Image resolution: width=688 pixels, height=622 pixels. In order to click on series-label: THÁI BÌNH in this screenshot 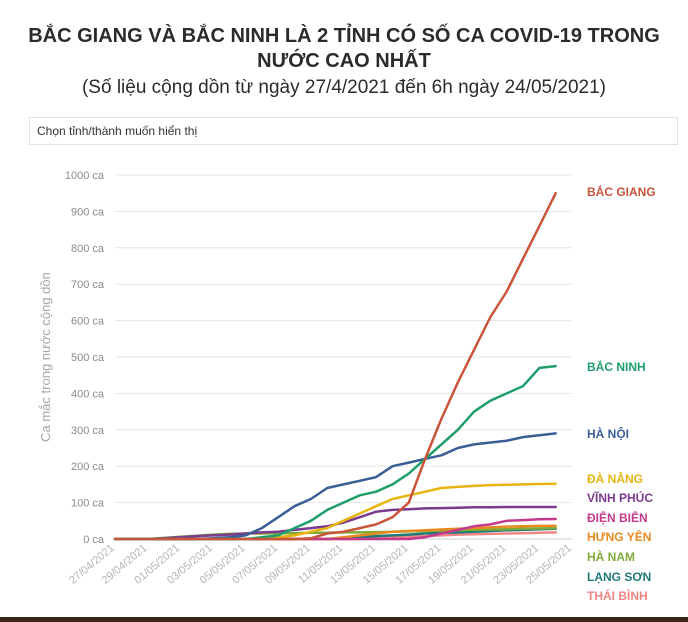, I will do `click(617, 595)`.